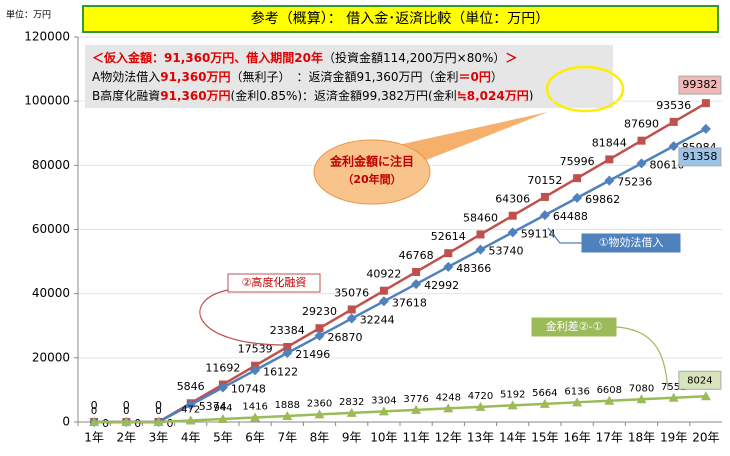 The image size is (730, 456). What do you see at coordinates (94, 438) in the screenshot?
I see `x-tick-label: 1年` at bounding box center [94, 438].